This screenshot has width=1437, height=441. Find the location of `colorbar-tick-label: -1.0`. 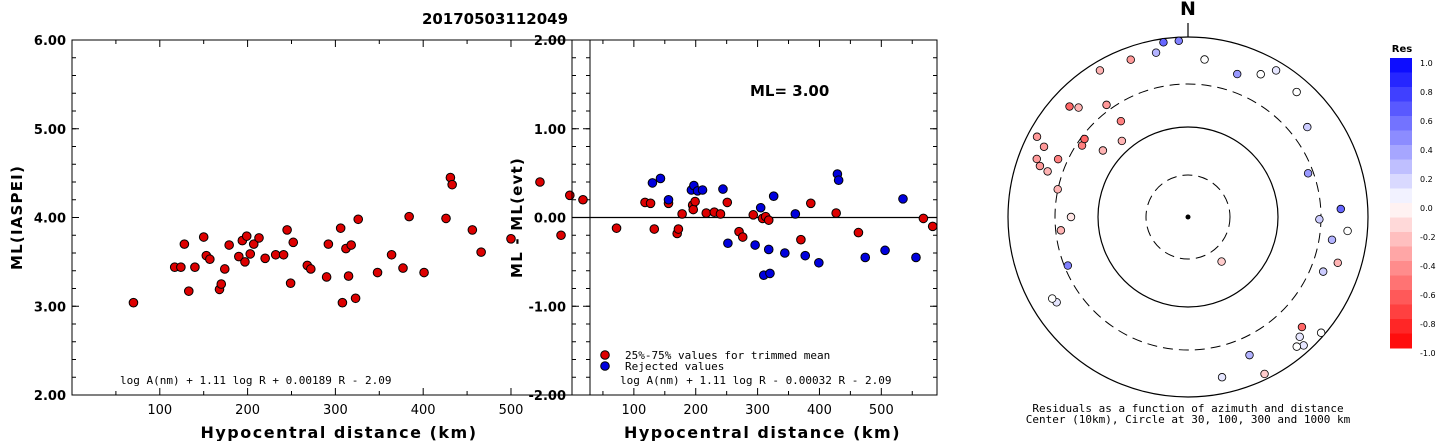

colorbar-tick-label: -1.0 is located at coordinates (1428, 353).